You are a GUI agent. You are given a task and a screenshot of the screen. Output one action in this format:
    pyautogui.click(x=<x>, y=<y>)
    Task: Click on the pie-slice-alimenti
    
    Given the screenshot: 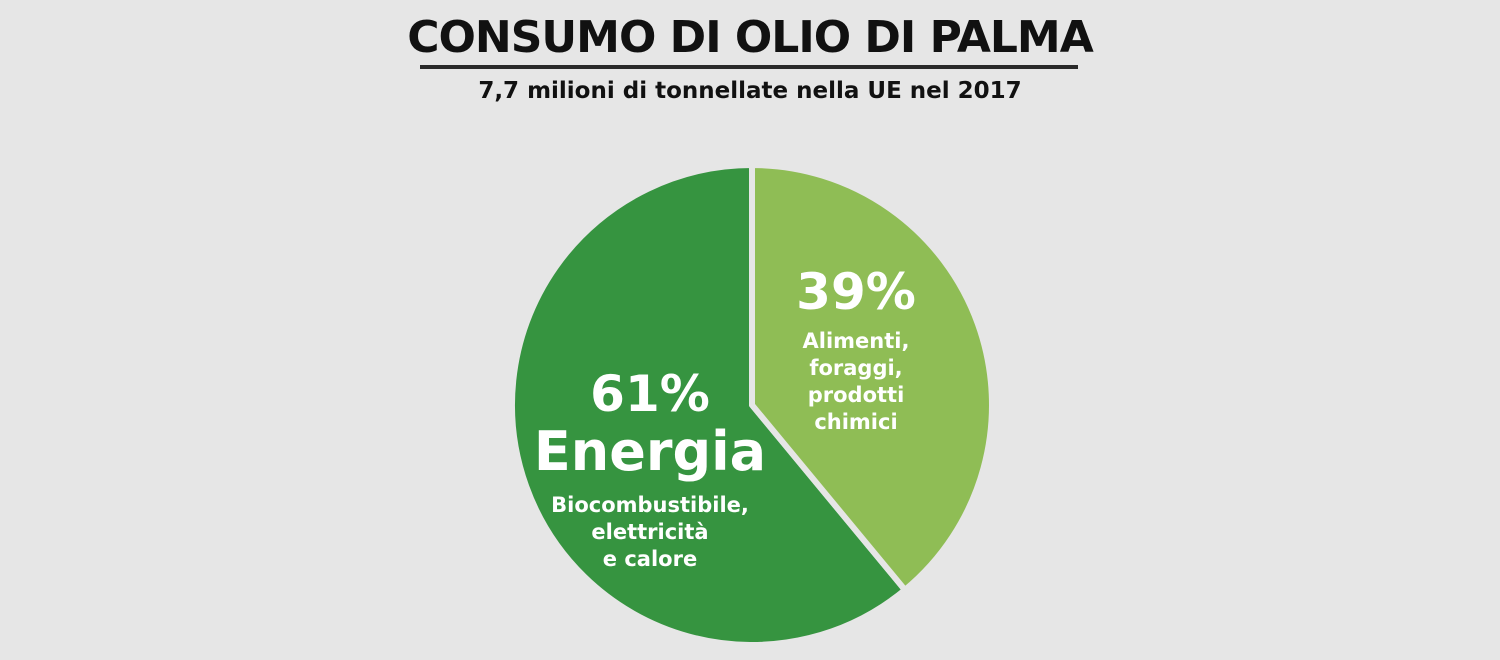 What is the action you would take?
    pyautogui.click(x=872, y=377)
    